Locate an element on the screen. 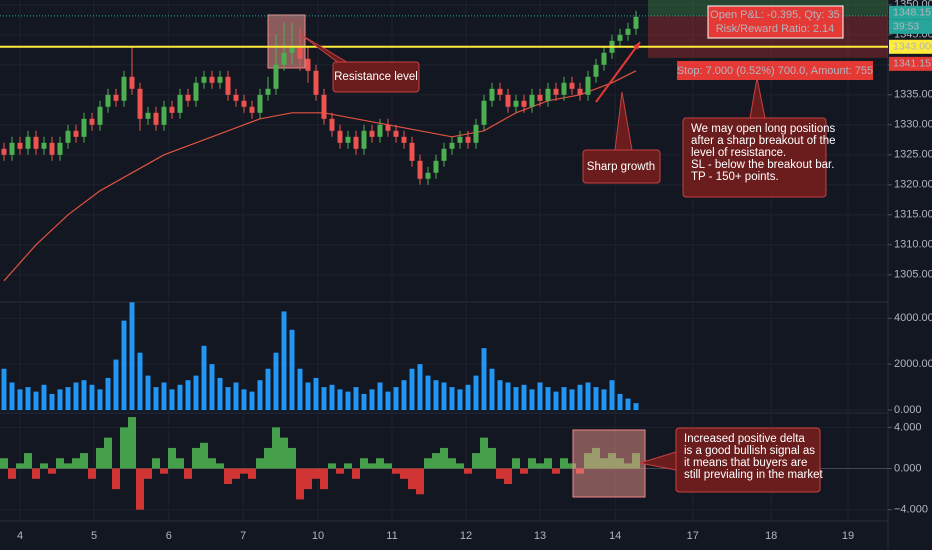 This screenshot has height=550, width=932. x-tick-label: 18 is located at coordinates (771, 536).